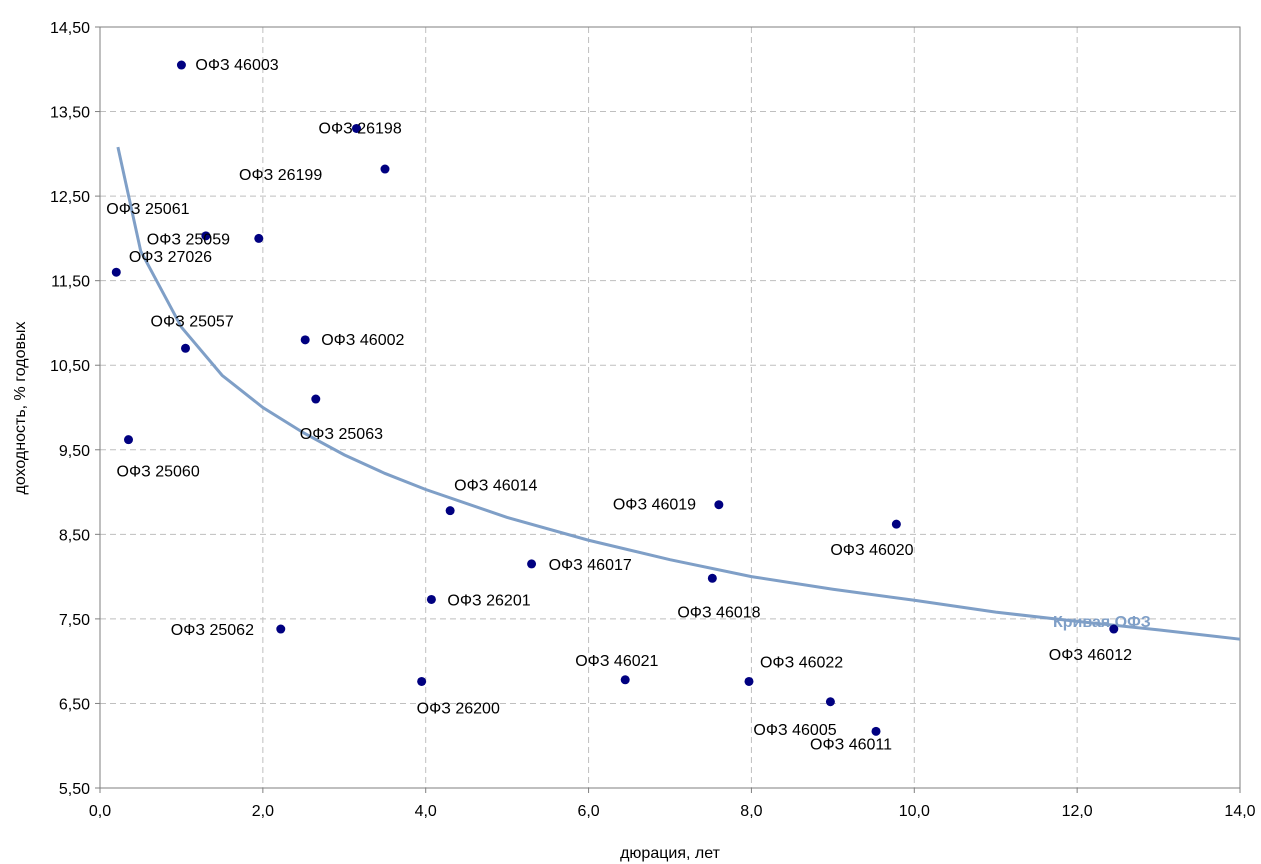  I want to click on y-tick-label: 12,50, so click(70, 197).